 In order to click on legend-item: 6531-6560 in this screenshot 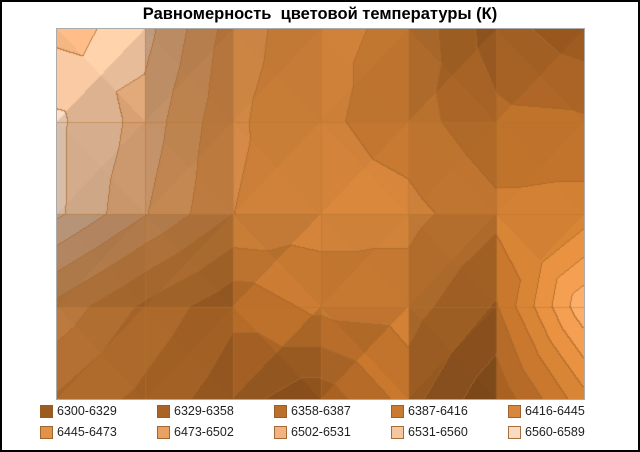, I will do `click(449, 432)`.